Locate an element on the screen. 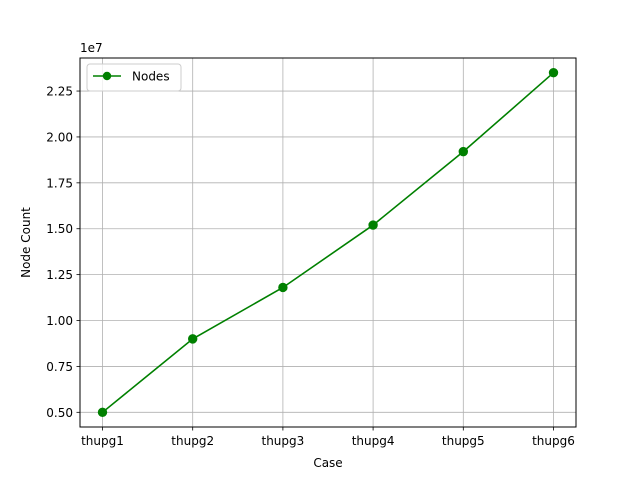 The height and width of the screenshot is (480, 640). x-tick-label: thupg3 is located at coordinates (283, 441).